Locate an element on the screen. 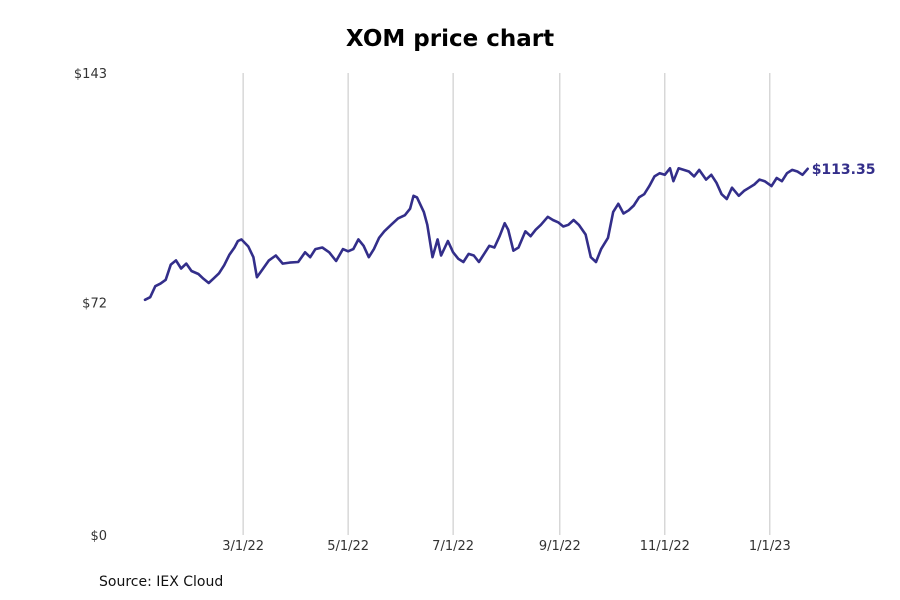  x-axis: 3/1/22 5/1/22 7/1/22 9/1/22 11/1/22 1/1/23 is located at coordinates (506, 546).